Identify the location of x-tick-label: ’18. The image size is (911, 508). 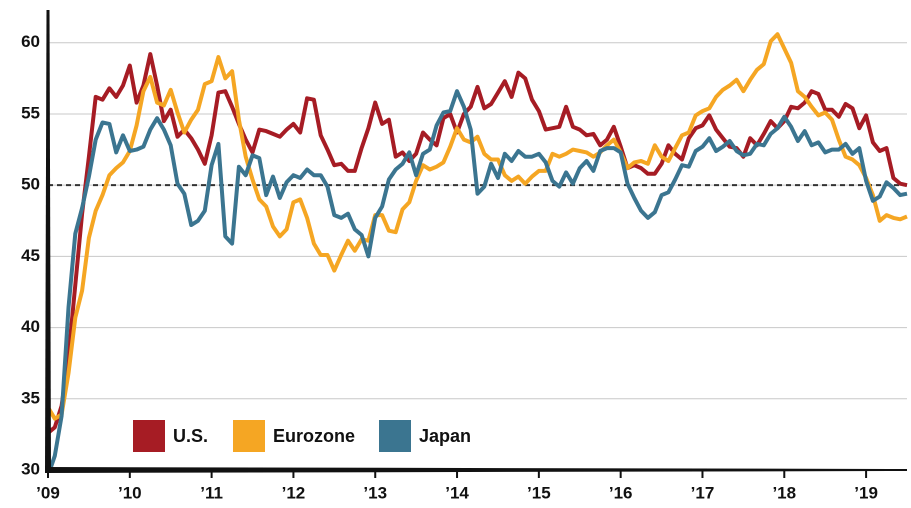
(784, 492).